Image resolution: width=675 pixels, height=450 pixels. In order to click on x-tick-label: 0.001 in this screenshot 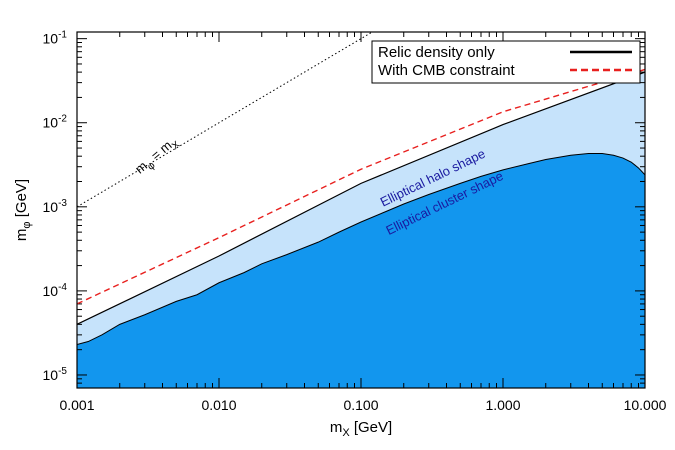, I will do `click(76, 405)`.